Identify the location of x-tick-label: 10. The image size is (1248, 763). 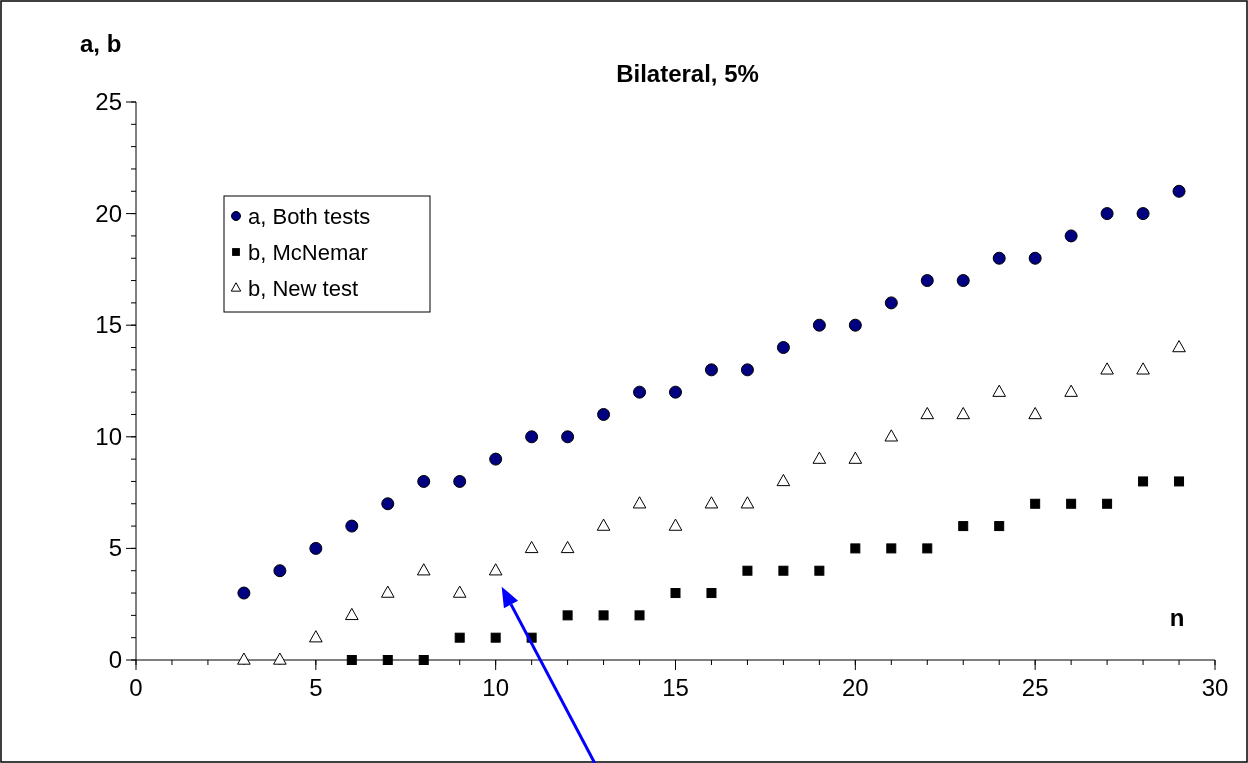
(496, 687).